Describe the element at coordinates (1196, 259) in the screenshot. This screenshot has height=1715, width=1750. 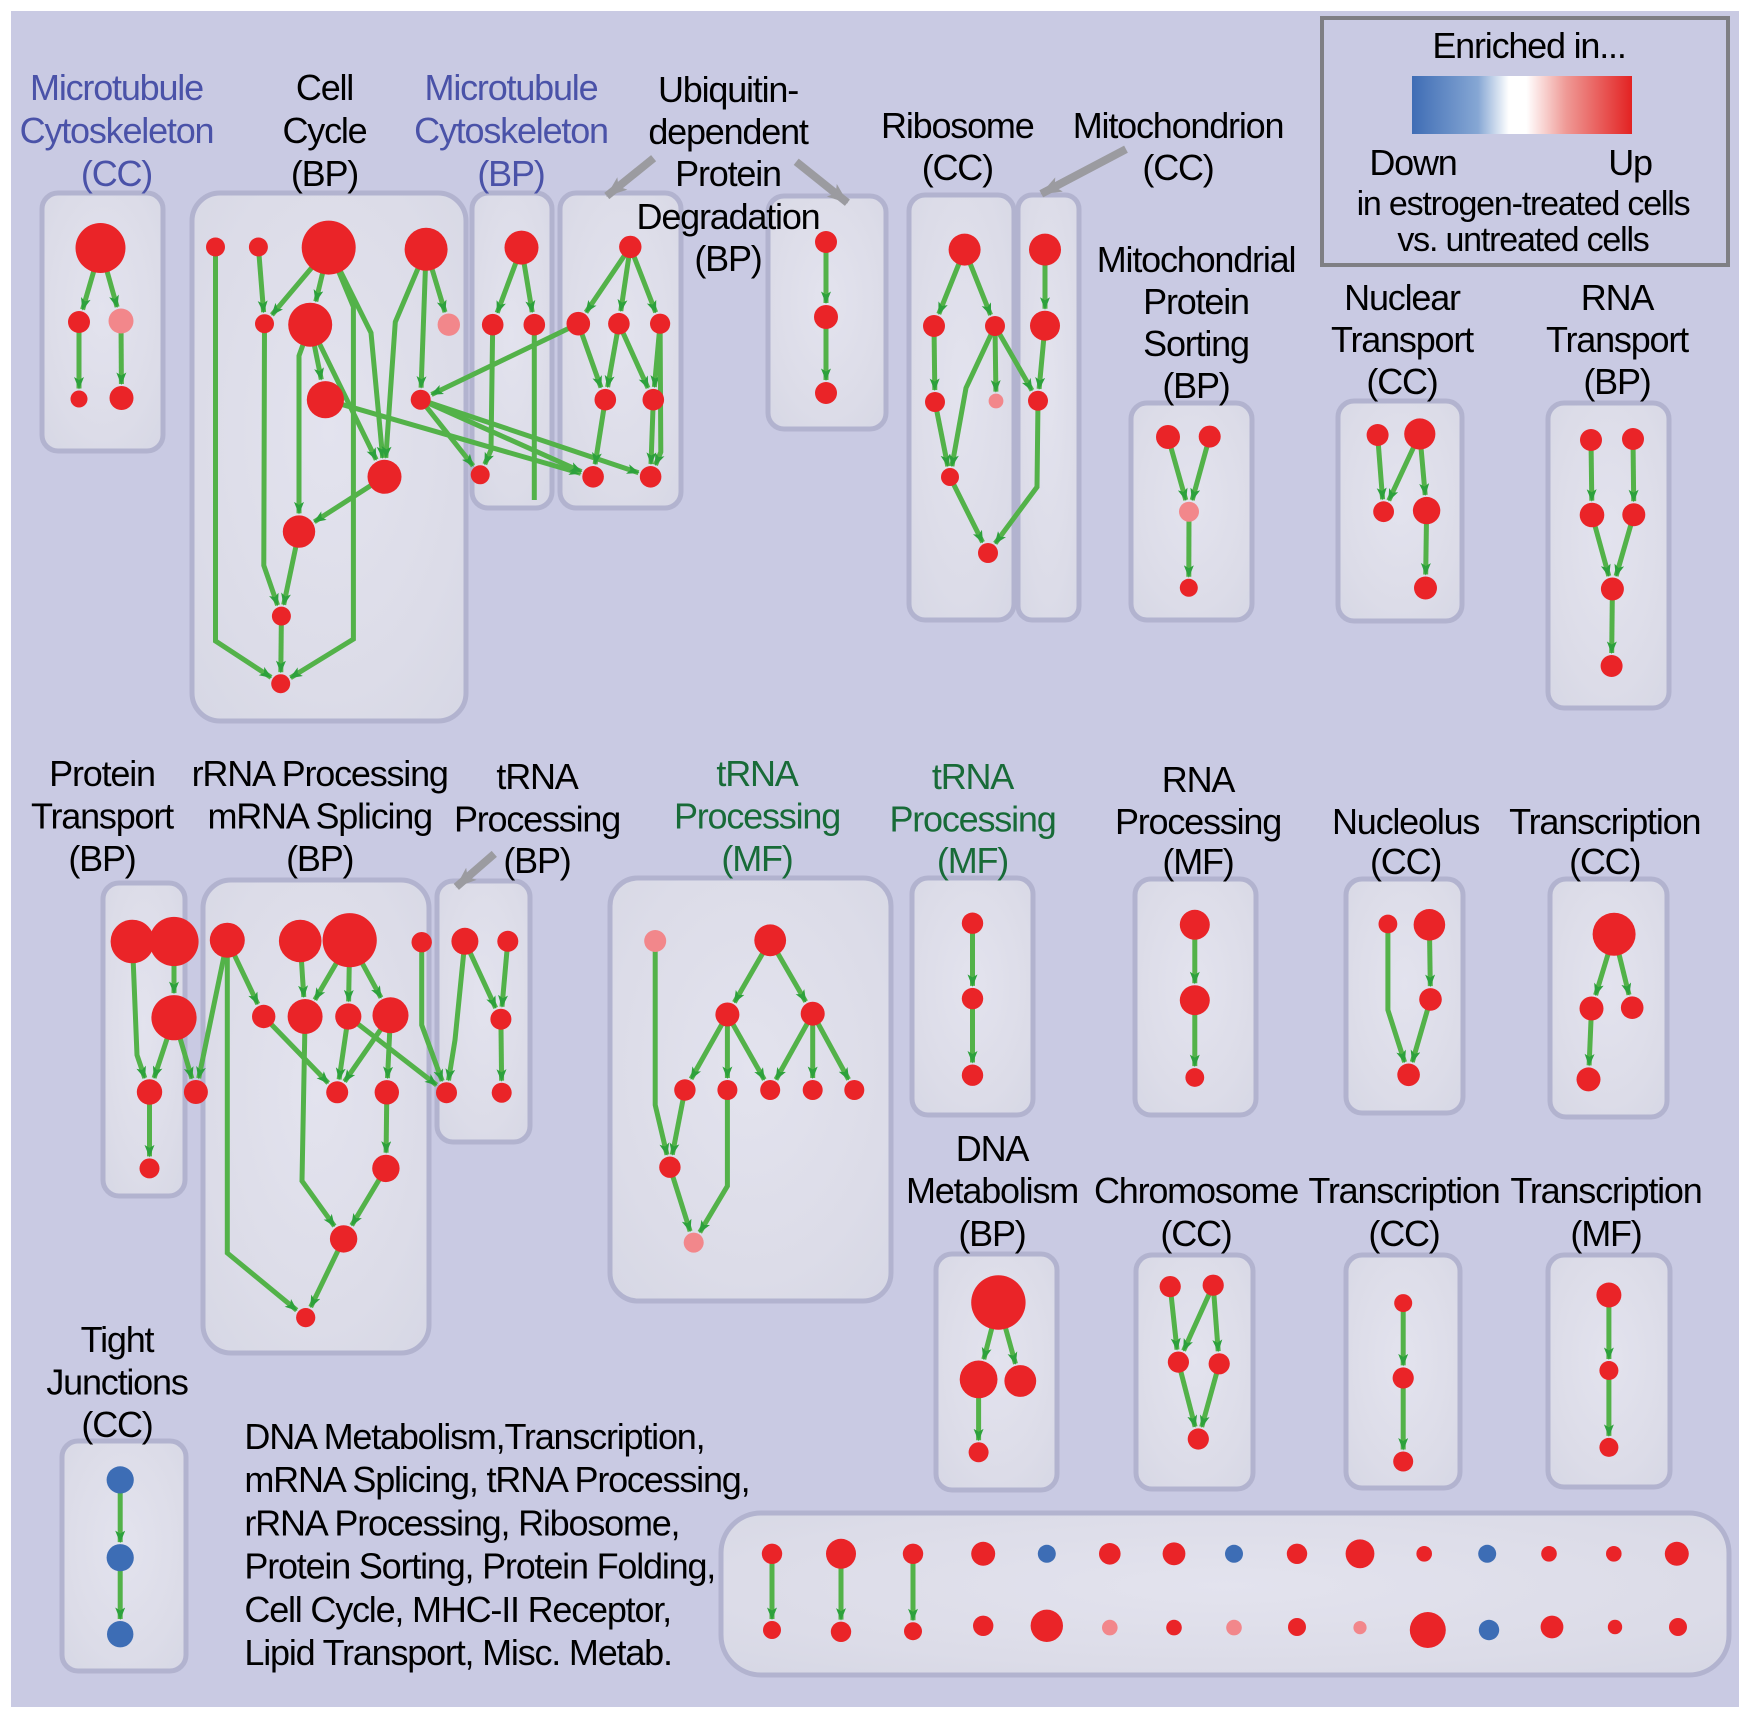
I see `svg-text: Mitochondrial` at that location.